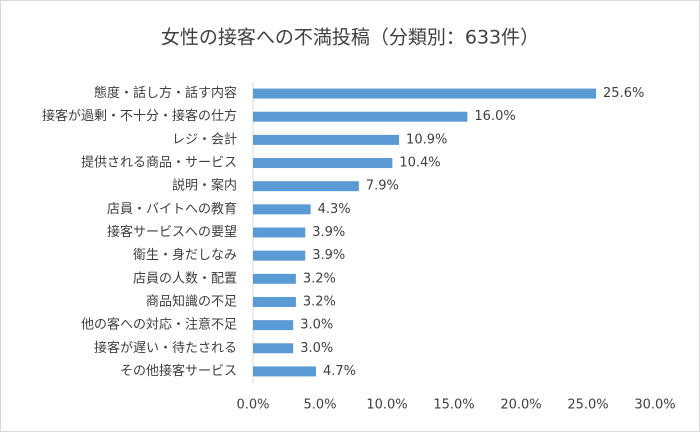 This screenshot has height=432, width=700. Describe the element at coordinates (453, 405) in the screenshot. I see `x-tick-label: 15.0%` at that location.